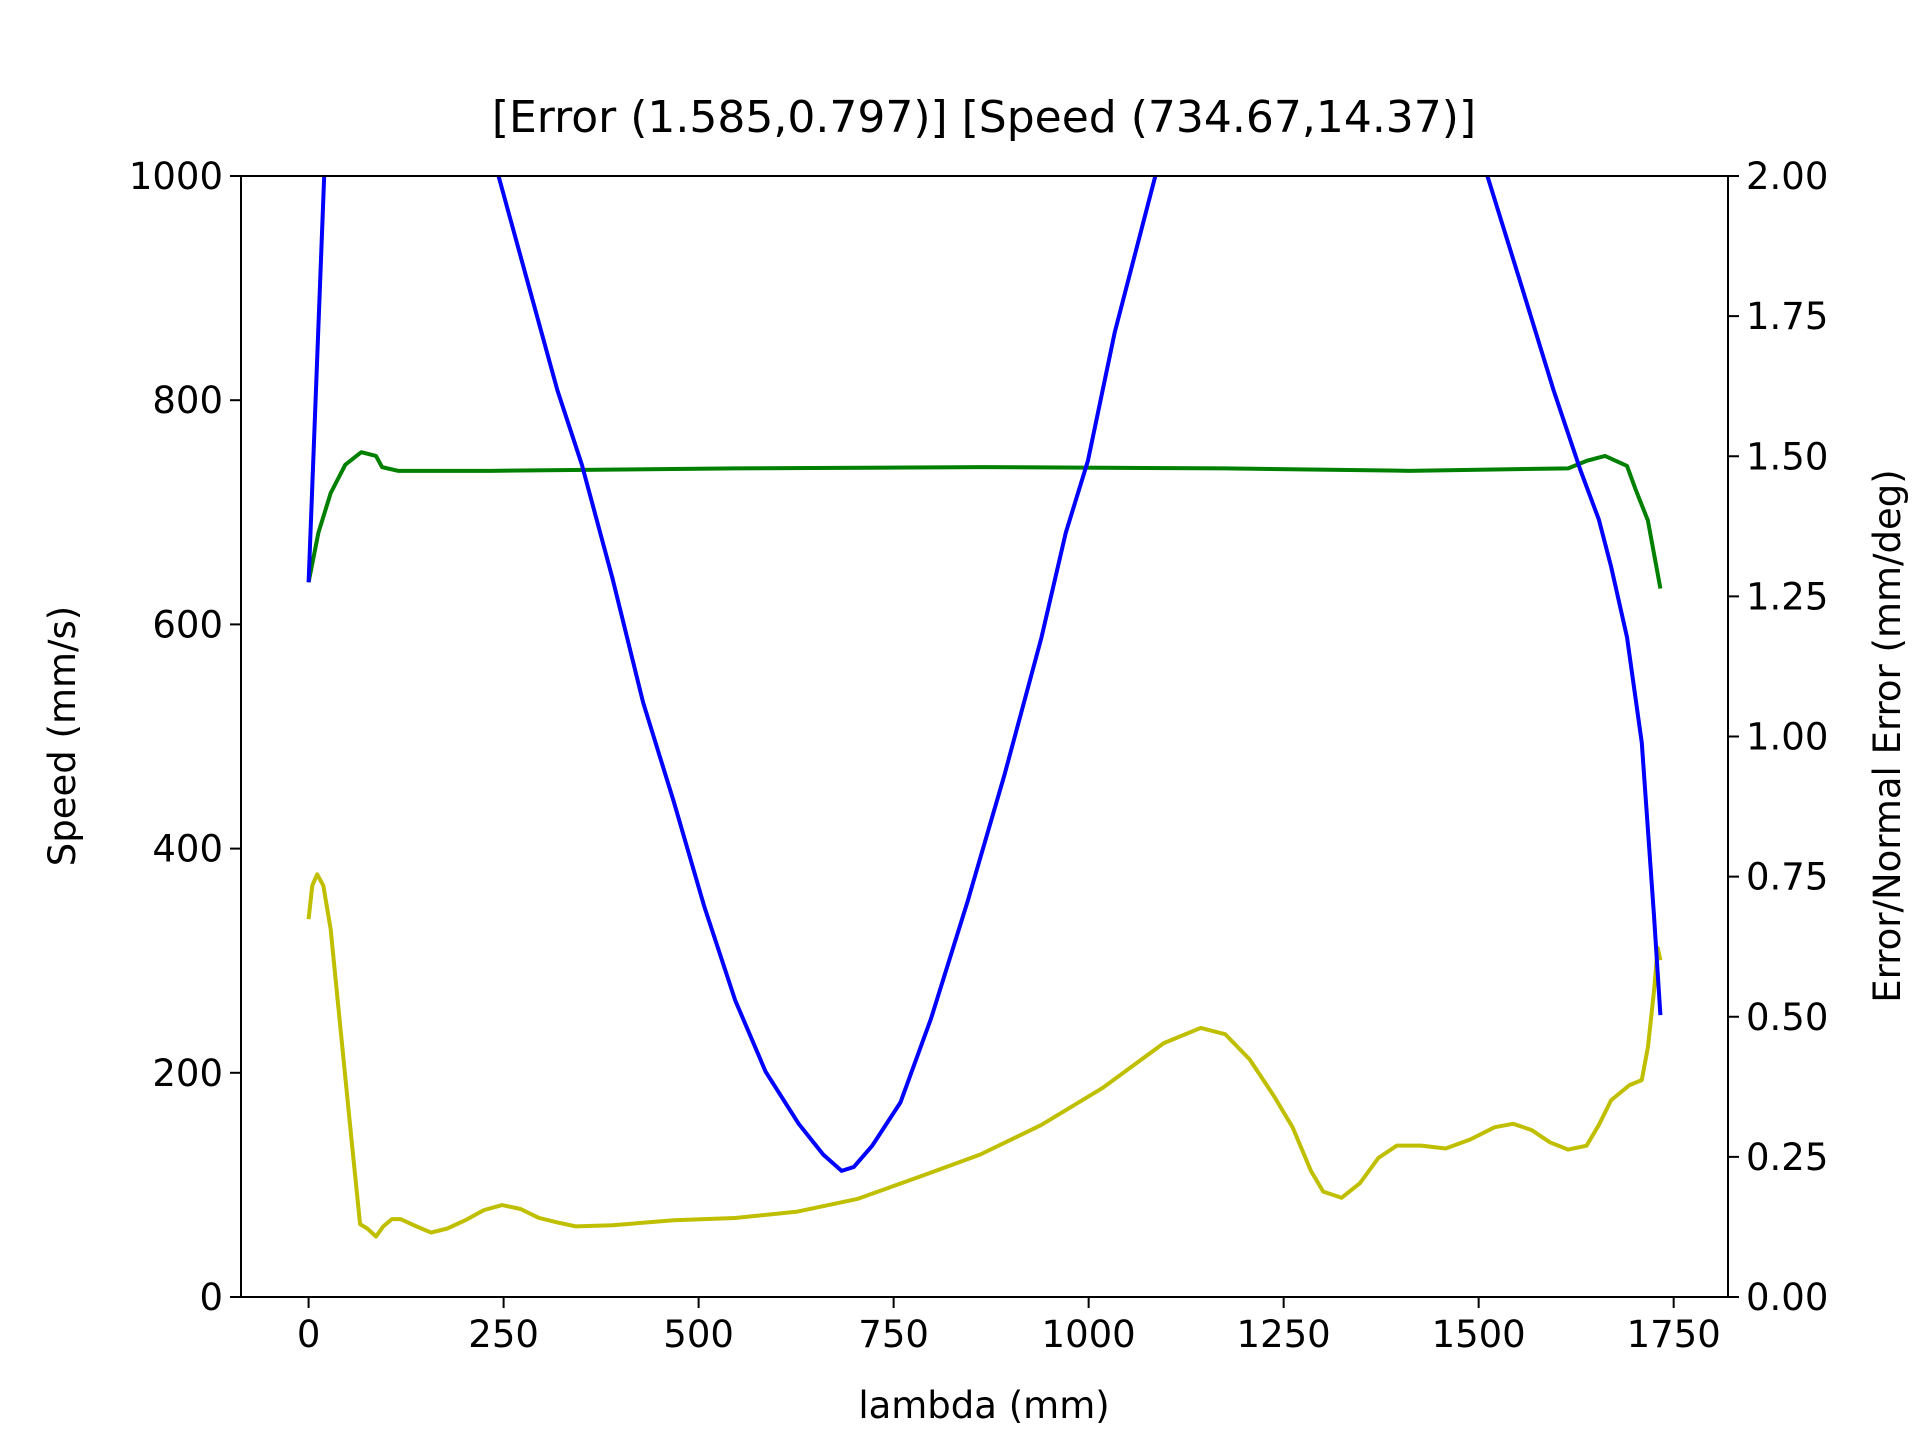 This screenshot has height=1444, width=1920. Describe the element at coordinates (1787, 456) in the screenshot. I see `y2-tick-label: 1.50` at that location.